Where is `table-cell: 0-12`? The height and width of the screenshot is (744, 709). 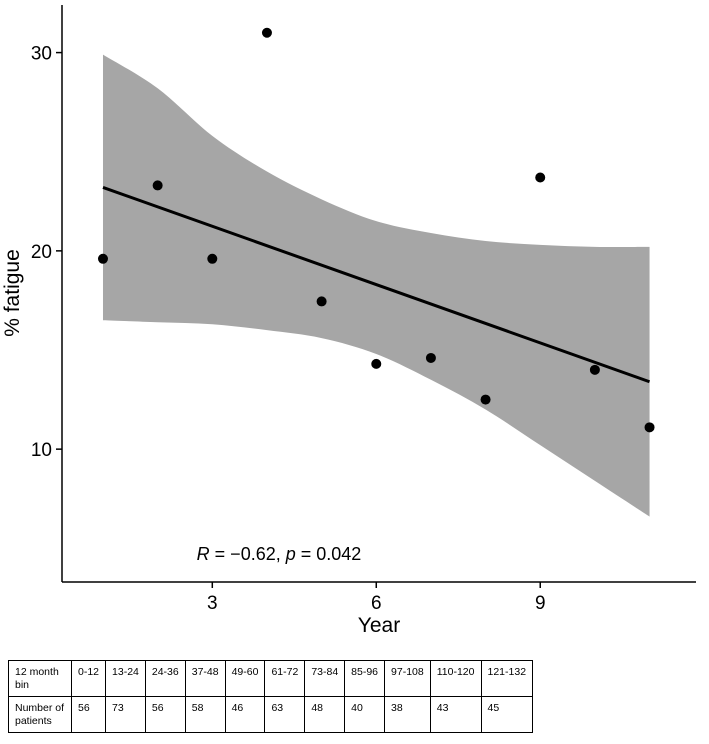
table-cell: 0-12 is located at coordinates (88, 678).